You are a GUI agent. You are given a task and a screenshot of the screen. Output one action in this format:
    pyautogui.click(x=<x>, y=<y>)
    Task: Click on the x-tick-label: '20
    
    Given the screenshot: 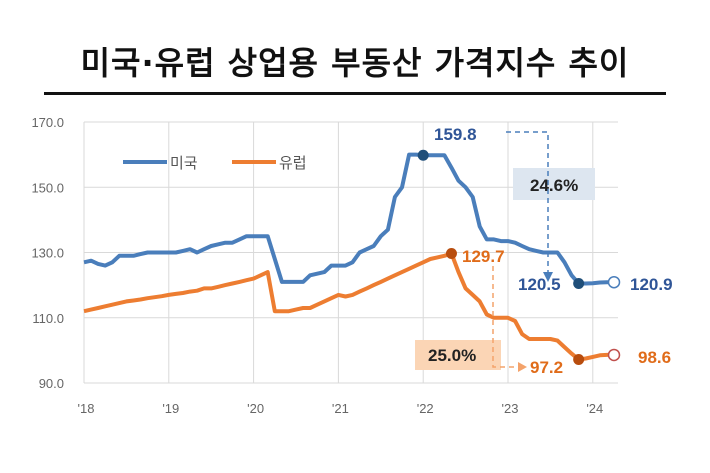 What is the action you would take?
    pyautogui.click(x=255, y=408)
    